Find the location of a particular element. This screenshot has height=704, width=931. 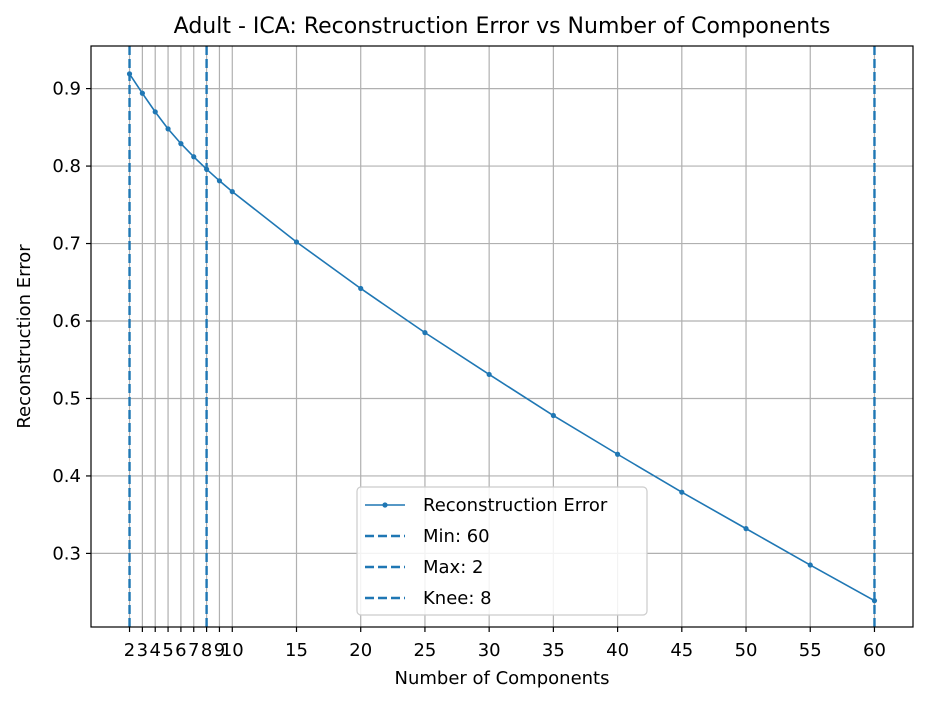

y-tick-label: 0.7 is located at coordinates (66, 244).